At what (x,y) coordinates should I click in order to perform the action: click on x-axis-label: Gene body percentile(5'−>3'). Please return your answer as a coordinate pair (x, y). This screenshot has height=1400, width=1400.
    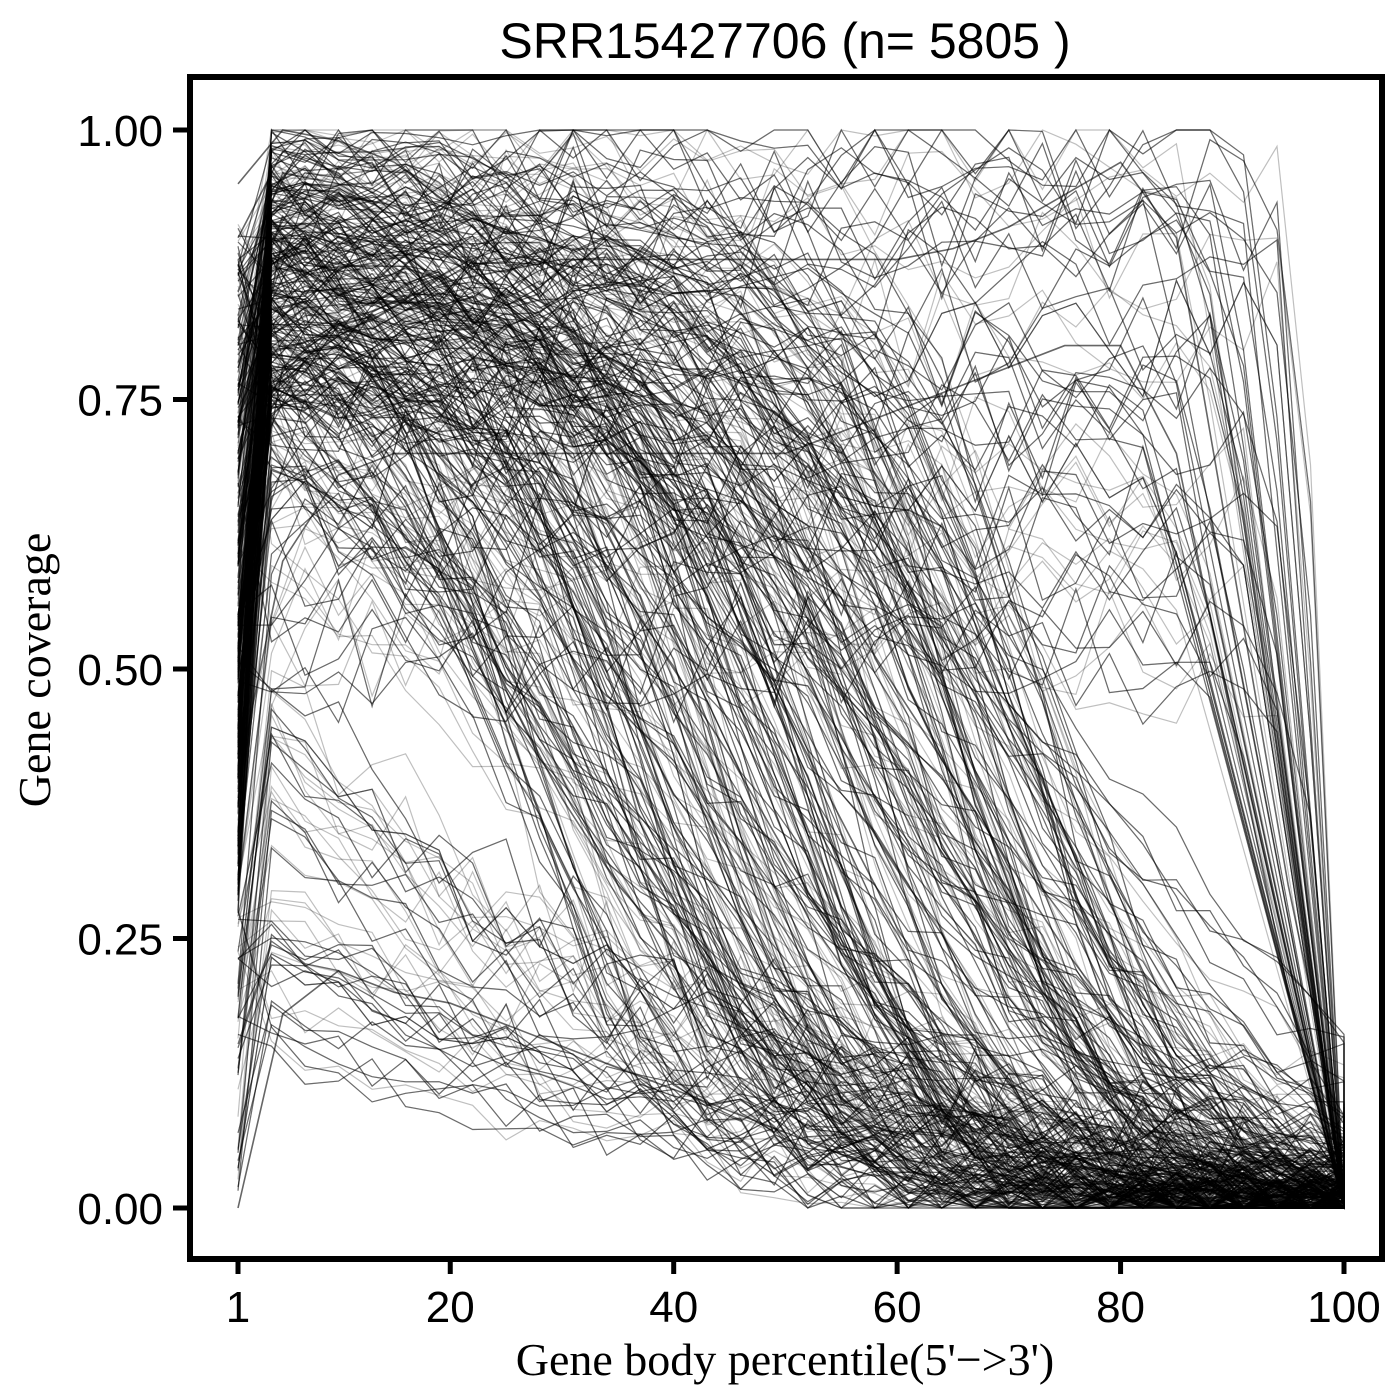
    Looking at the image, I should click on (785, 1359).